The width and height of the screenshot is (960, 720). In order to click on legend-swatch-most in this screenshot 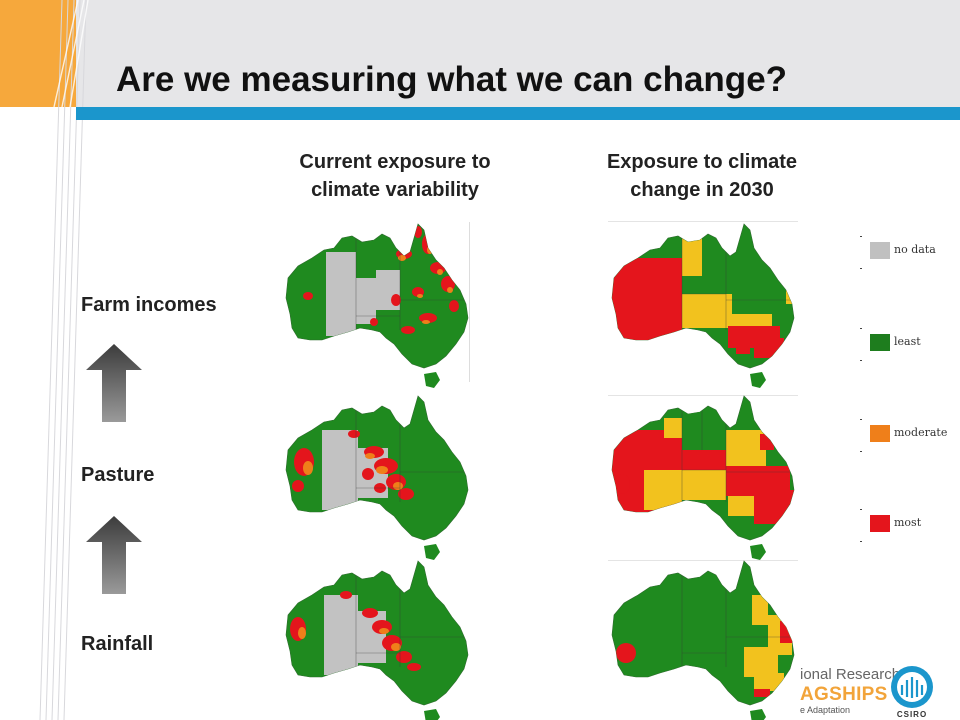, I will do `click(880, 523)`.